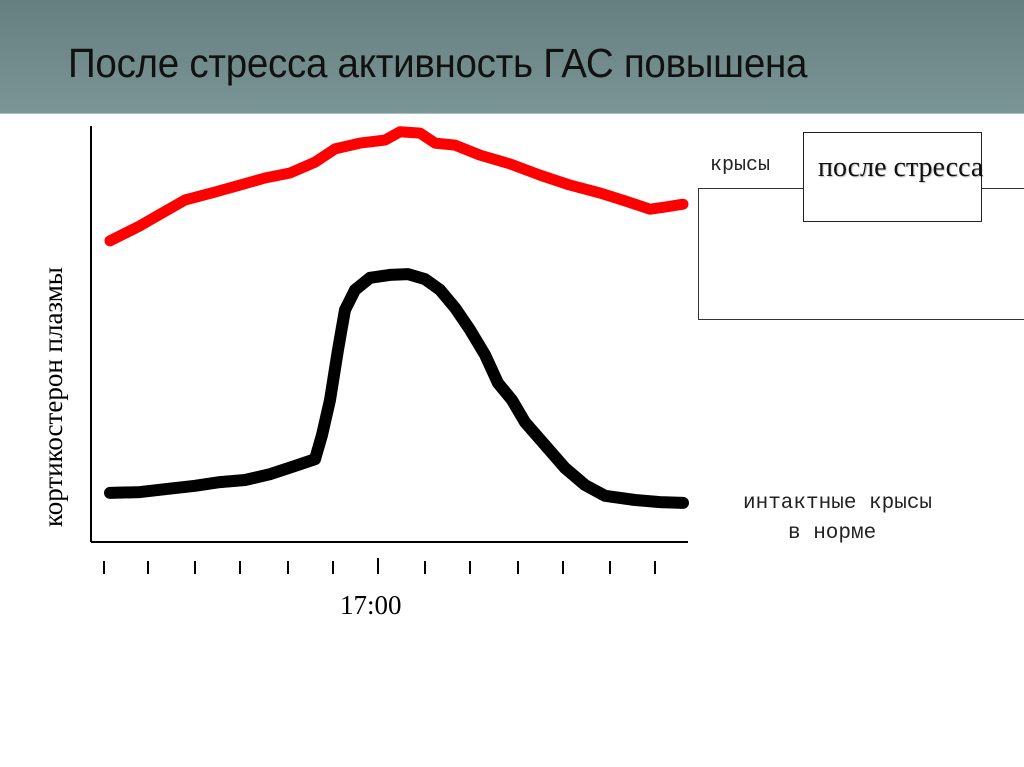 This screenshot has height=767, width=1024. I want to click on slide-header: После стресса активность ГАС повышена, so click(512, 57).